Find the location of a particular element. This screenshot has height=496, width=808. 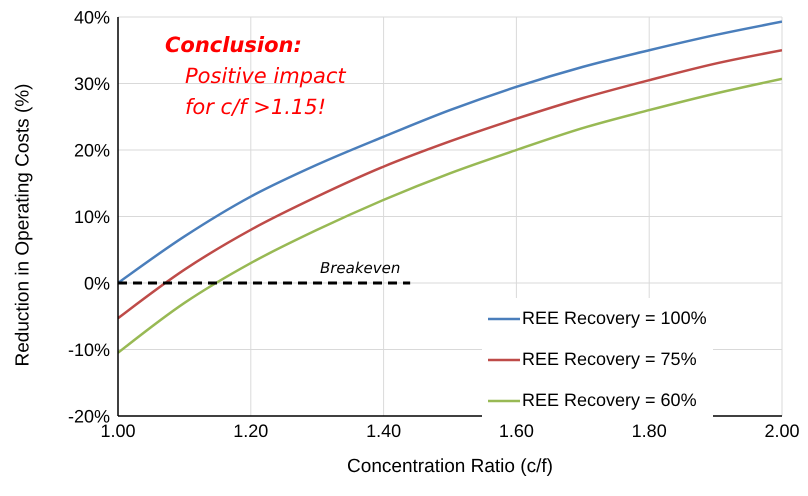

y-tick-label: 40% is located at coordinates (92, 17).